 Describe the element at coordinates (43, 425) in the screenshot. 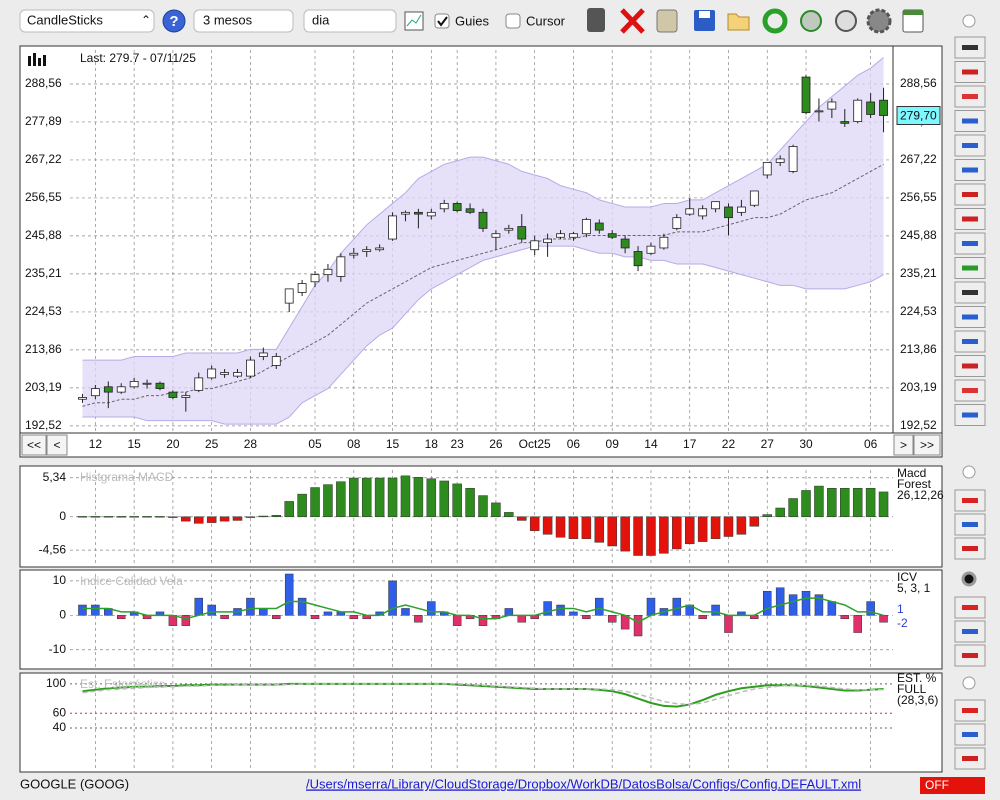

I see `y-tick-label: 192,52` at that location.